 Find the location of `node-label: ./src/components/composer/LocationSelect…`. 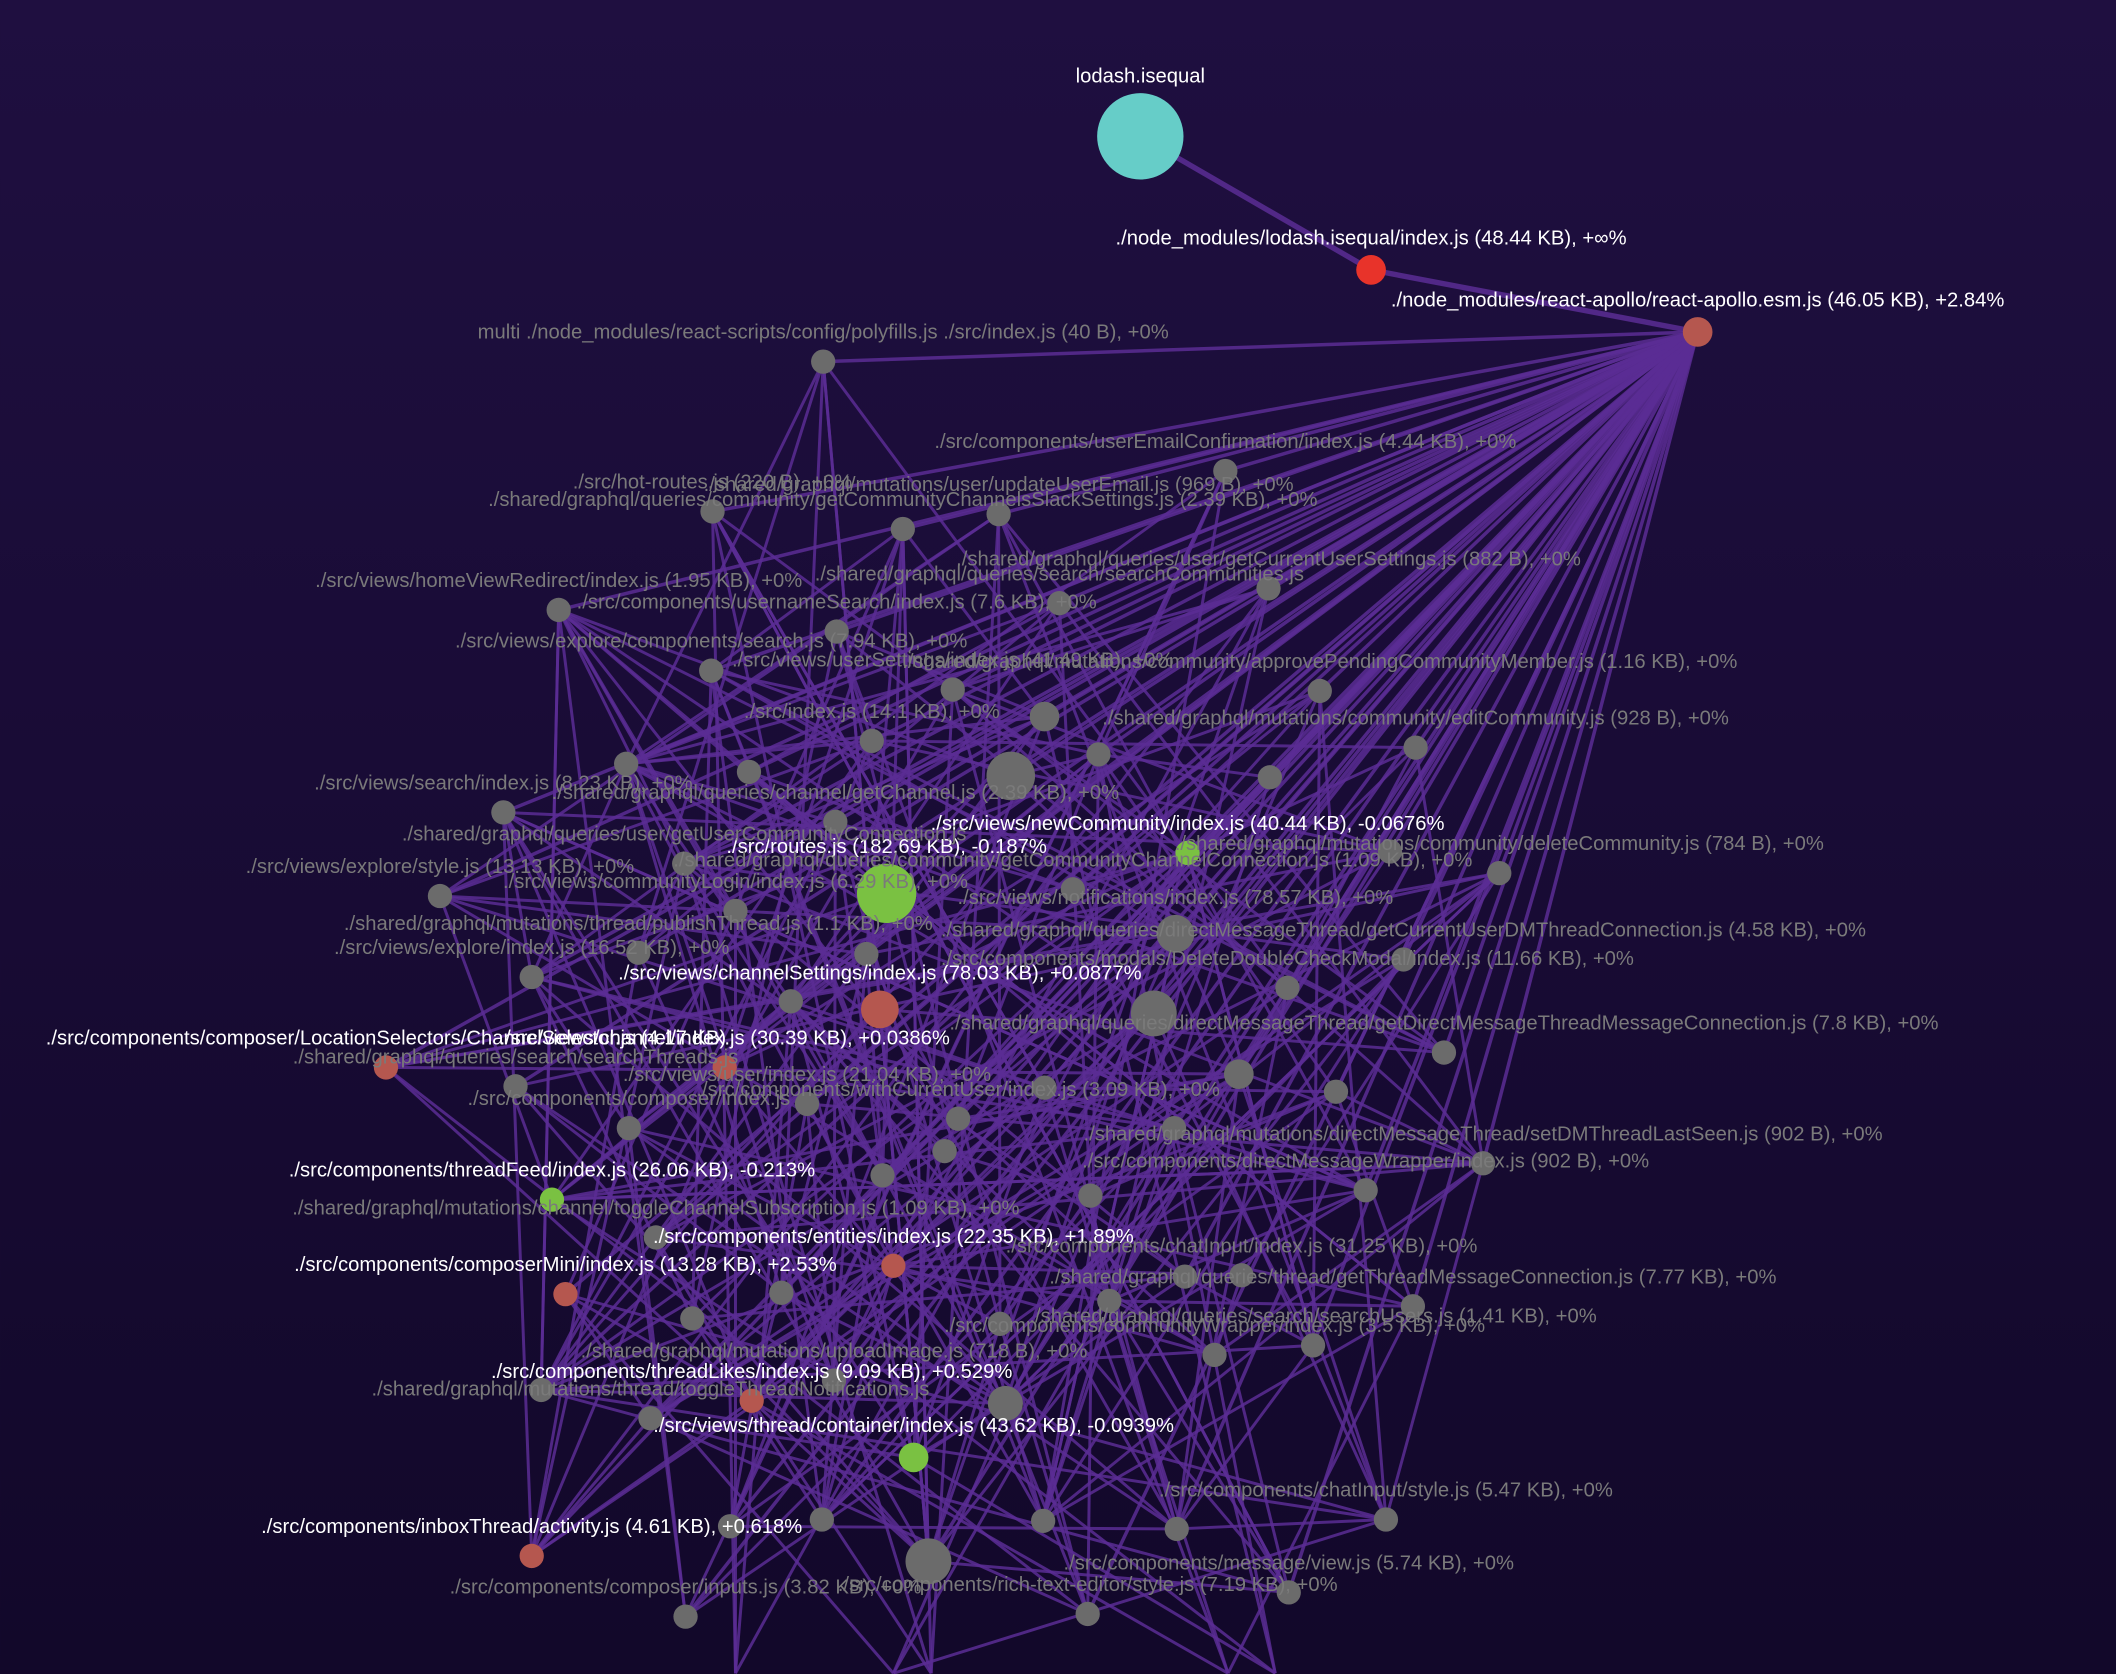

node-label: ./src/components/composer/LocationSelect… is located at coordinates (386, 1038).